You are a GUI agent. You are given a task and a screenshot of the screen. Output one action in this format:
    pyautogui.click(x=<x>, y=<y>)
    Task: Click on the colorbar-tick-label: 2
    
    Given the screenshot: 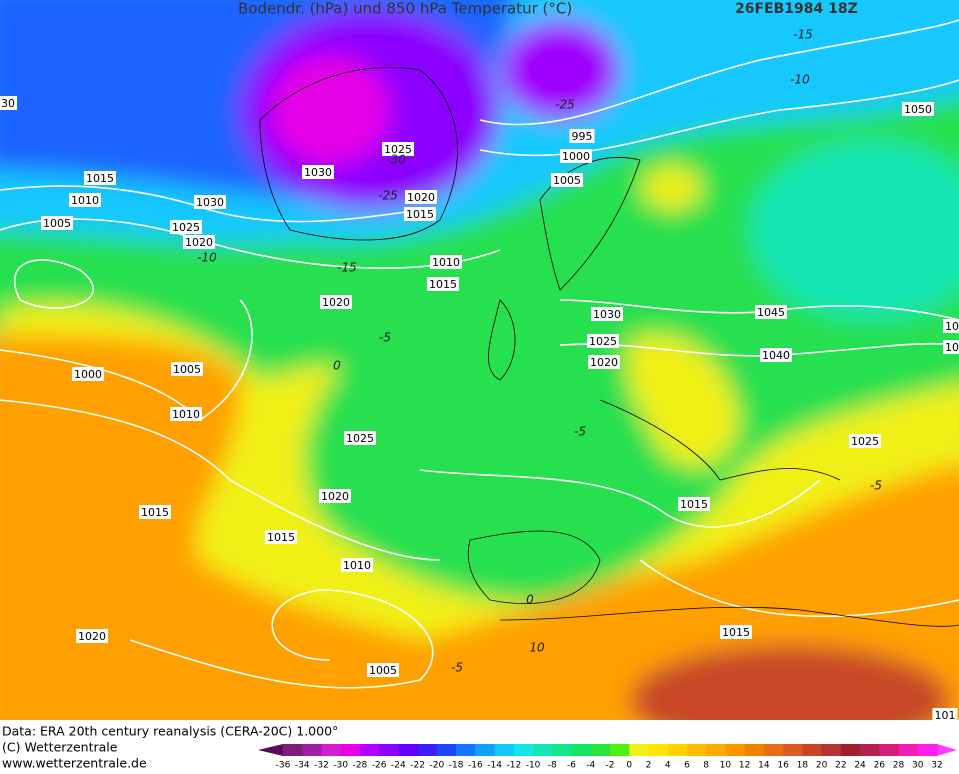 What is the action you would take?
    pyautogui.click(x=649, y=766)
    